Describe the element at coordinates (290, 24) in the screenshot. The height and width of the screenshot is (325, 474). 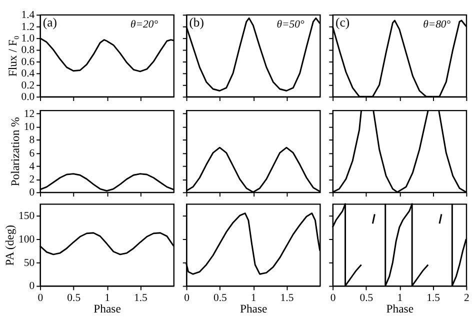
I see `annotation: θ=50°` at that location.